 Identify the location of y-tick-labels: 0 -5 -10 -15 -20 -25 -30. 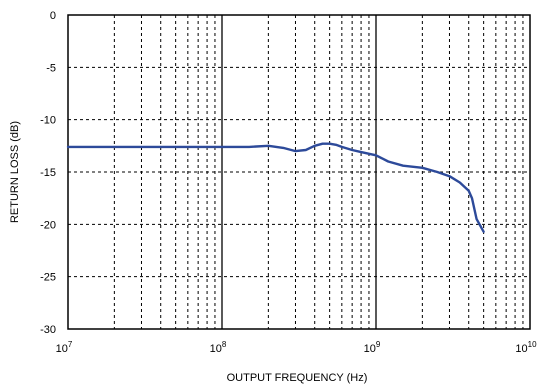
(48, 173).